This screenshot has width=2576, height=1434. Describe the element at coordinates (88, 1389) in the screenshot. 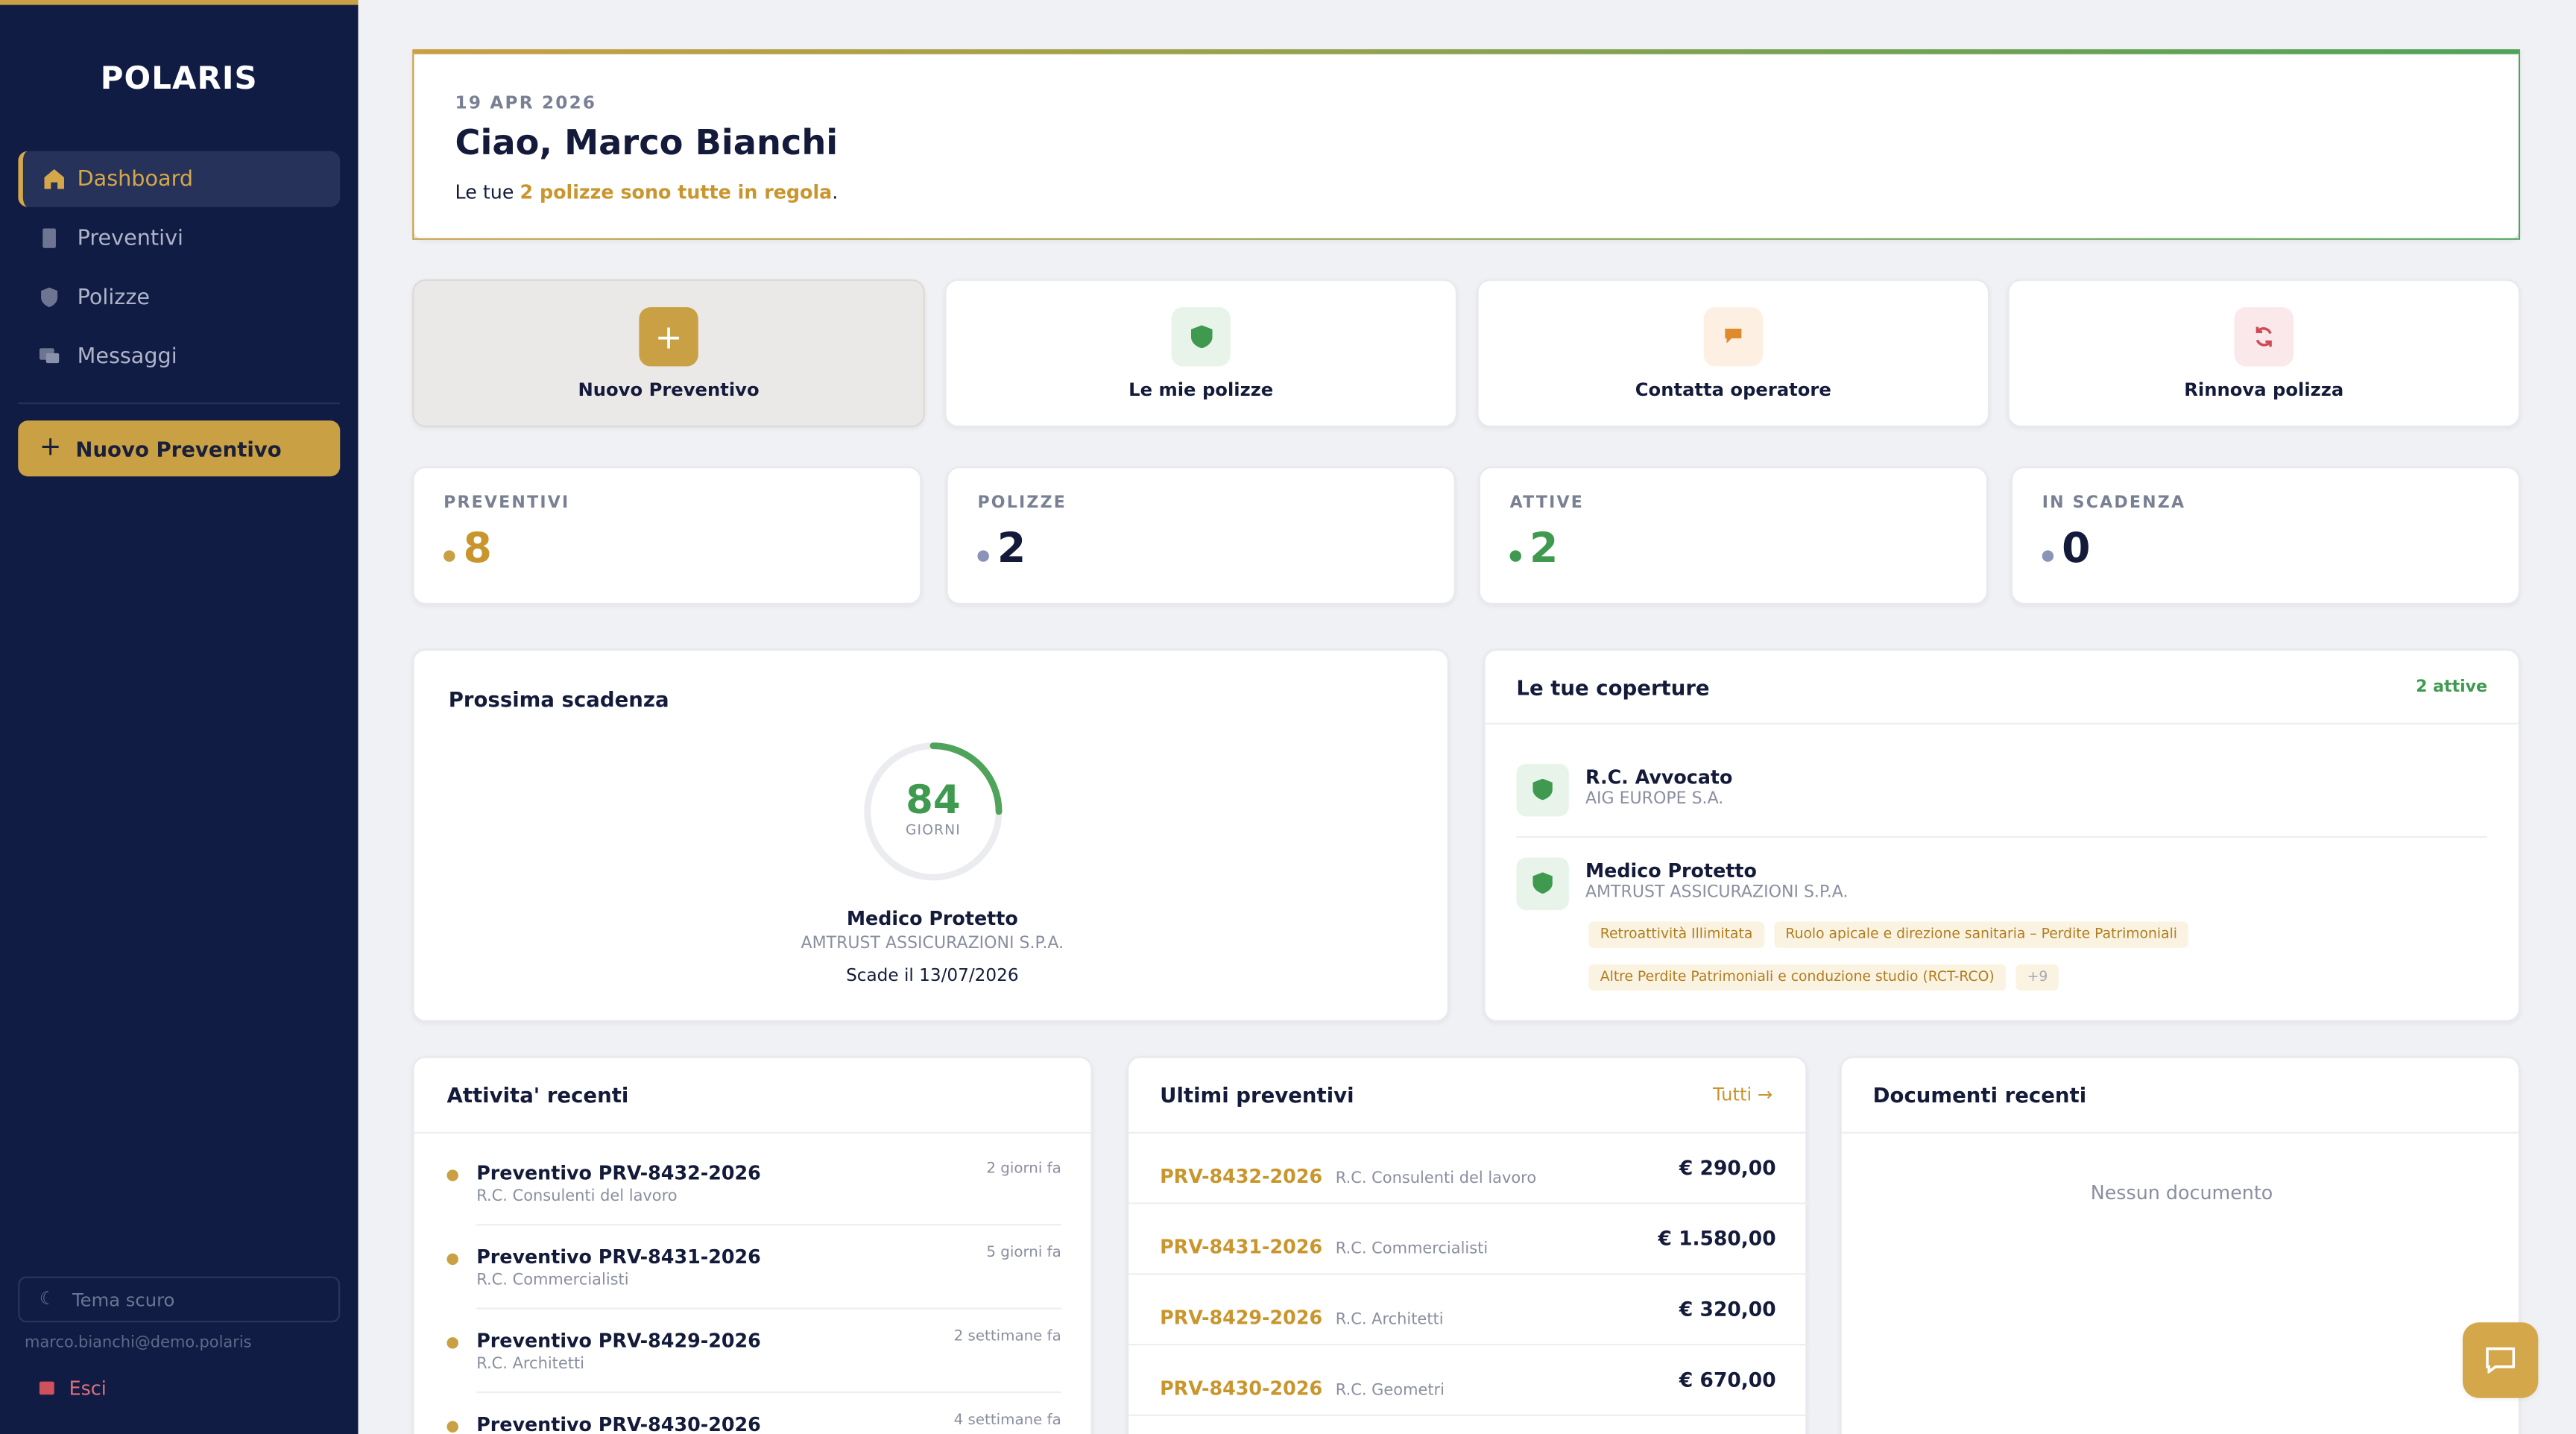

I see `logout-label: Esci` at that location.